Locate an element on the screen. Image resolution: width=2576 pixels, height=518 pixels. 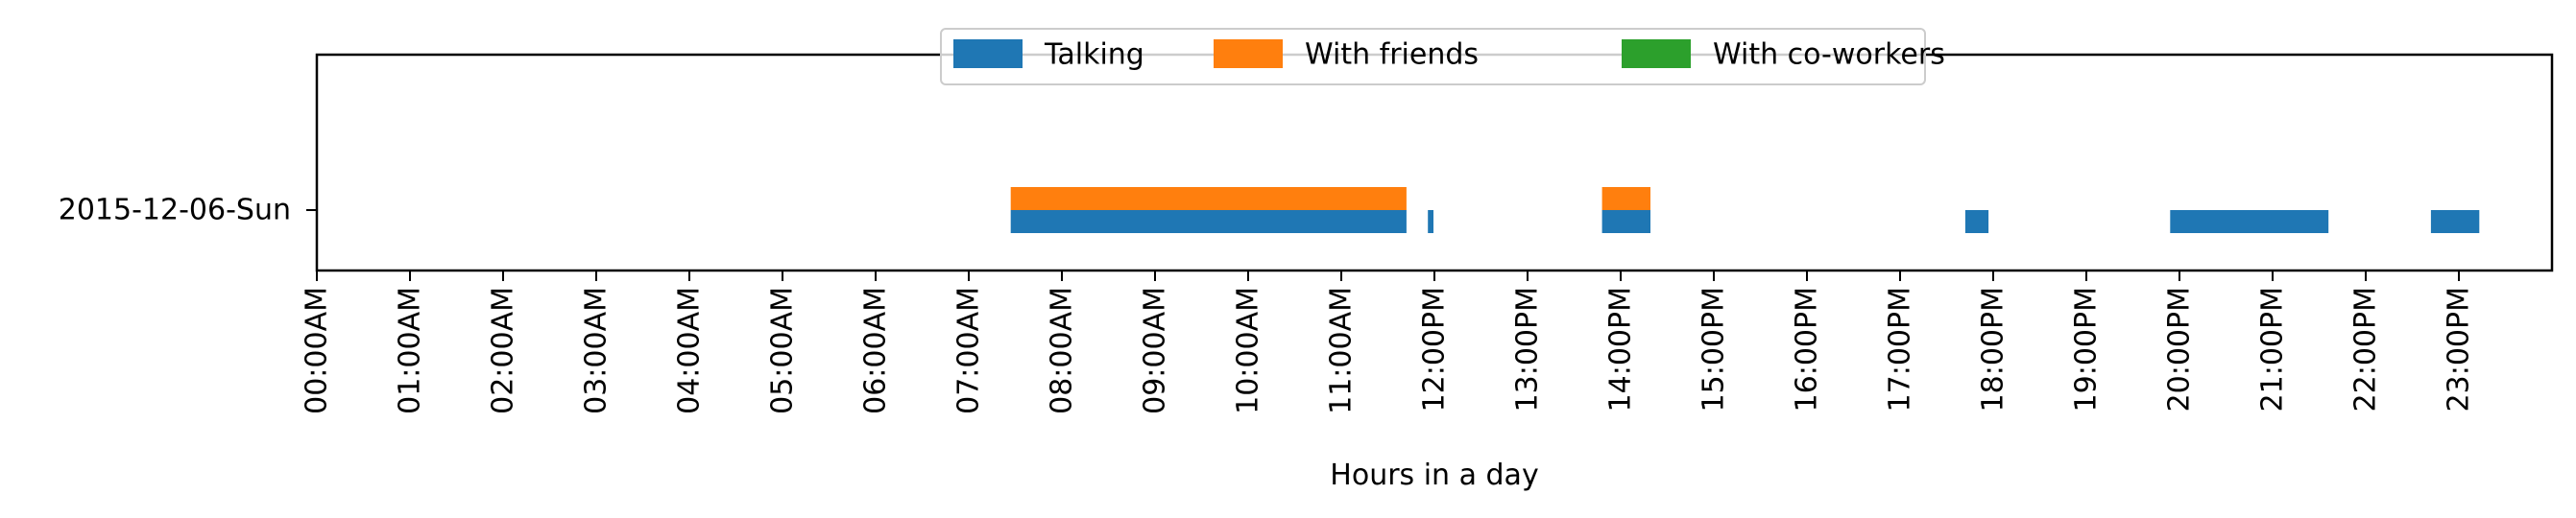
x-tick-label: 18:00PM is located at coordinates (1993, 349).